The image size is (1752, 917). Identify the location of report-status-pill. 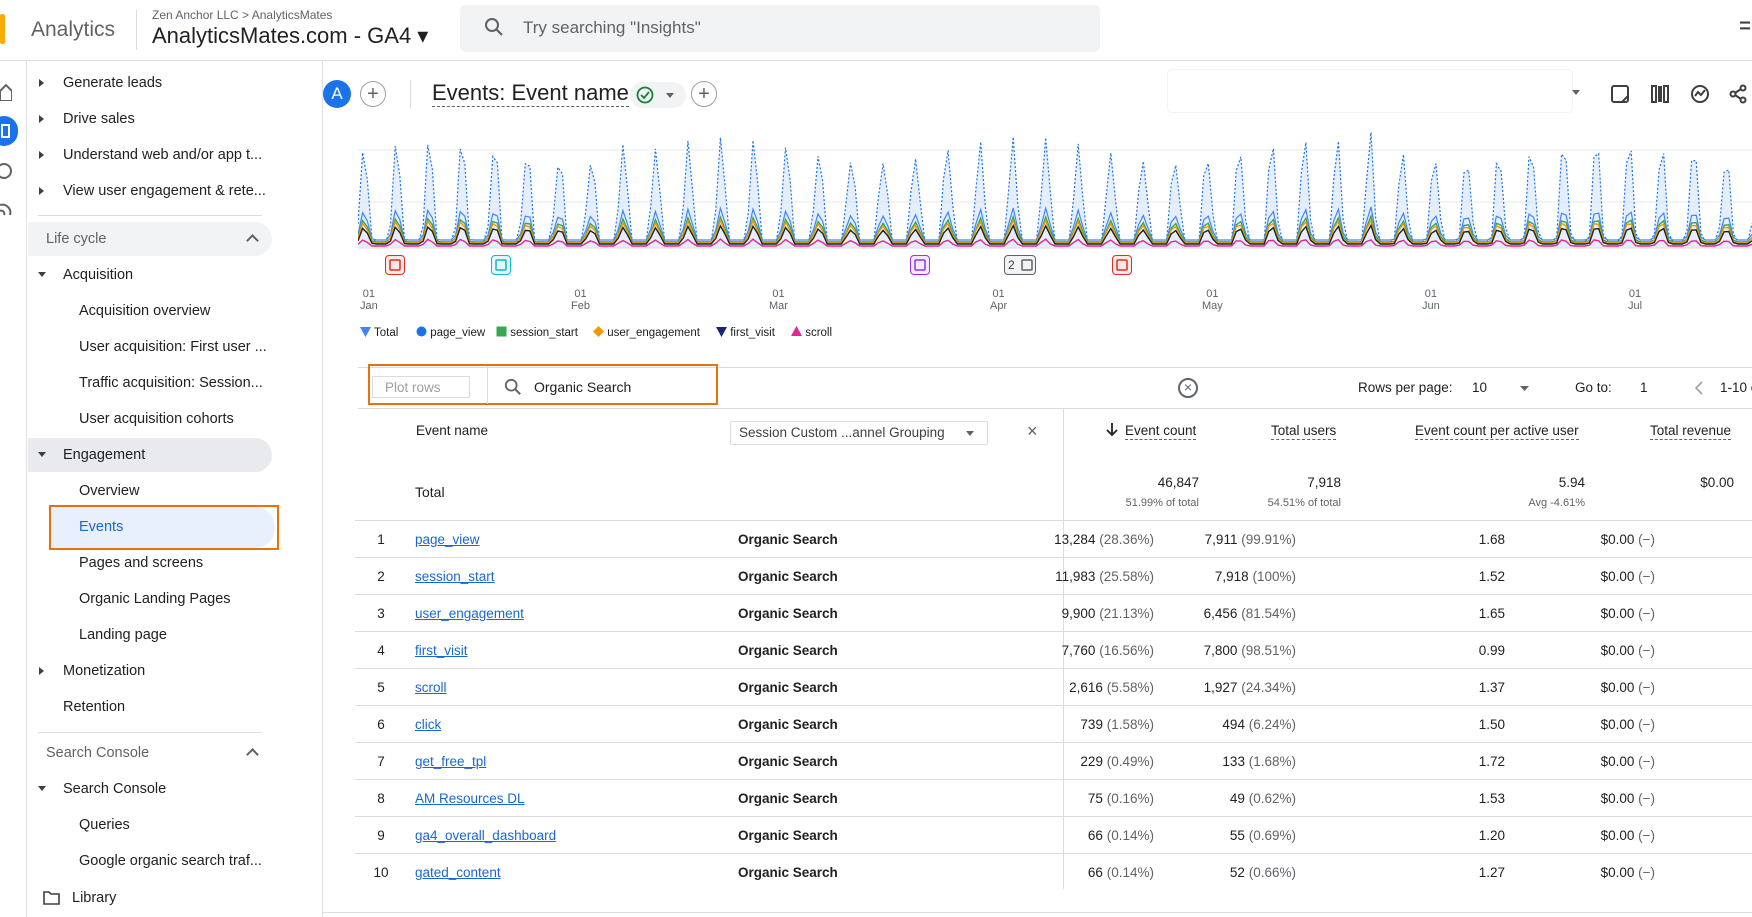
(658, 95).